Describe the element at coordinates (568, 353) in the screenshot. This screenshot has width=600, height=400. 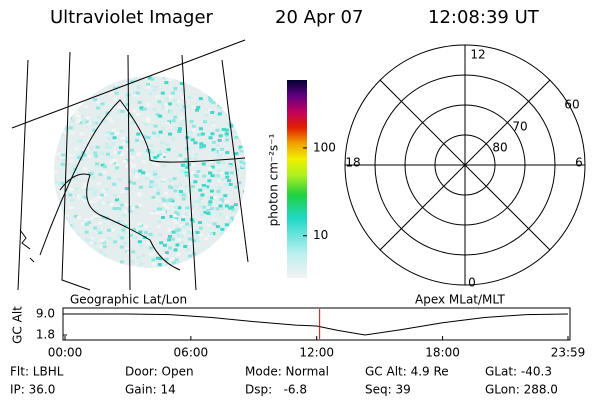
I see `x-tick-label: 23:59` at that location.